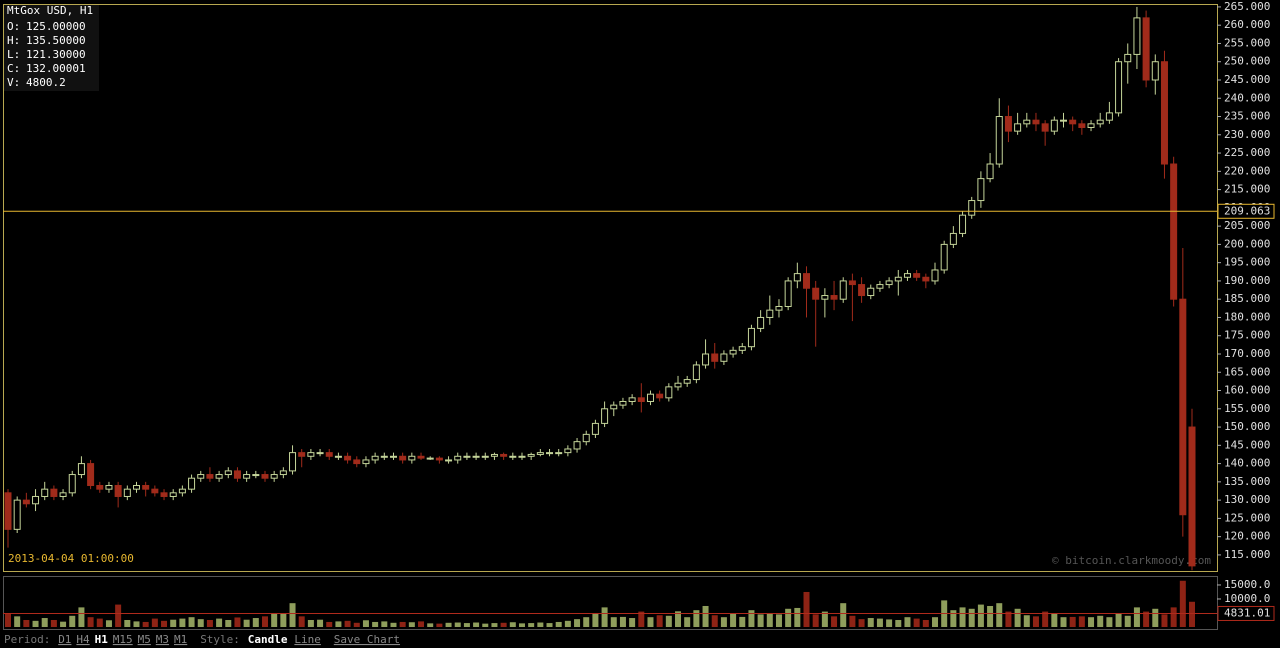 The height and width of the screenshot is (648, 1280). Describe the element at coordinates (13, 82) in the screenshot. I see `info-label: V:` at that location.